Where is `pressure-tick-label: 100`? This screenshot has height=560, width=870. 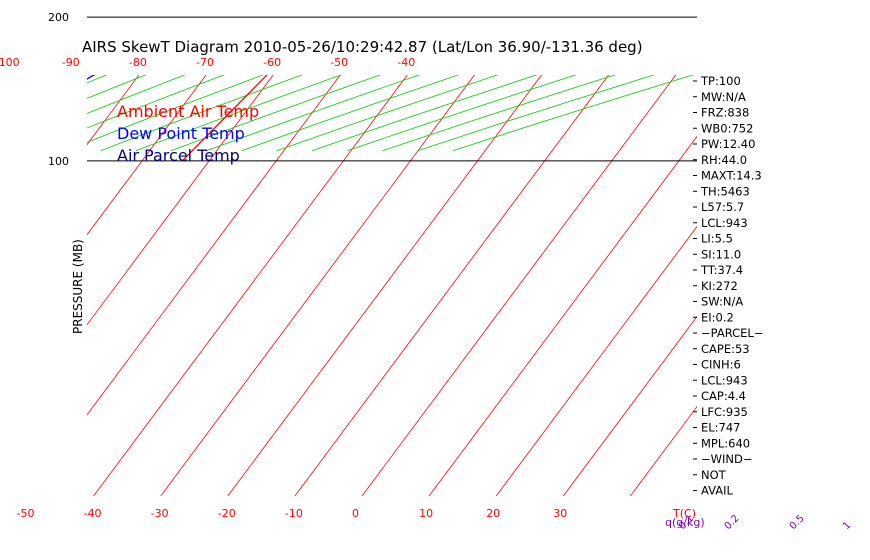
pressure-tick-label: 100 is located at coordinates (58, 161).